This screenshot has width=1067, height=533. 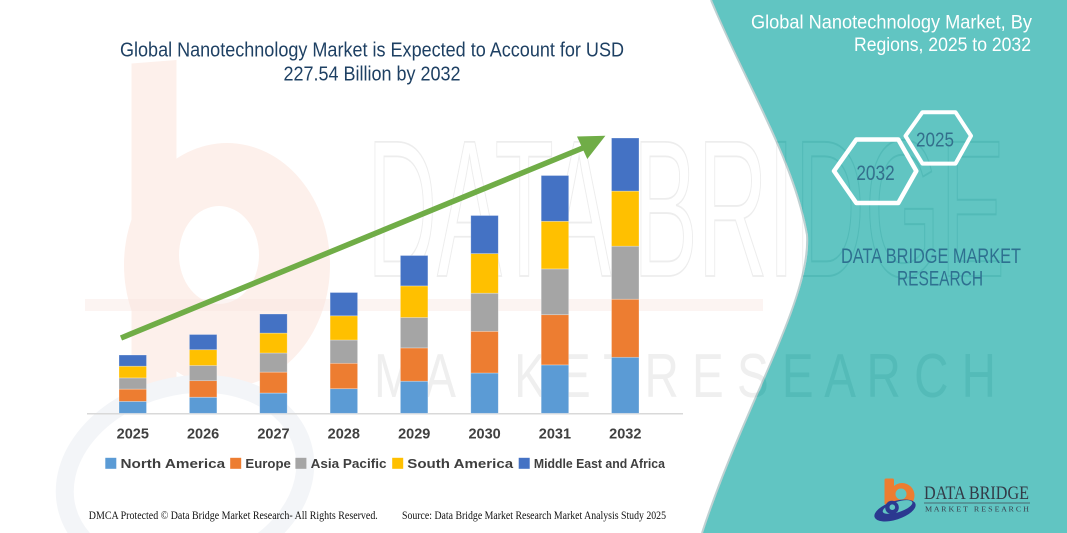 I want to click on svg-text: Middle East and Africa, so click(x=600, y=463).